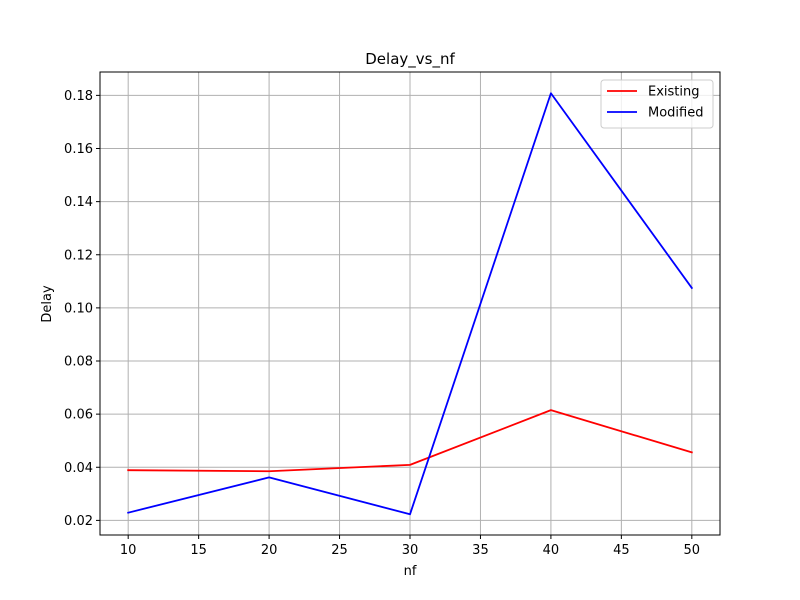 The image size is (800, 600). What do you see at coordinates (675, 113) in the screenshot?
I see `legend-label-modified: Modified` at bounding box center [675, 113].